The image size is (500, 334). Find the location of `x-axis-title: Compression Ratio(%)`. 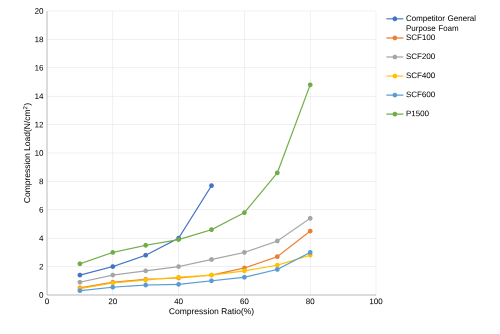

x-axis-title: Compression Ratio(%) is located at coordinates (211, 312).